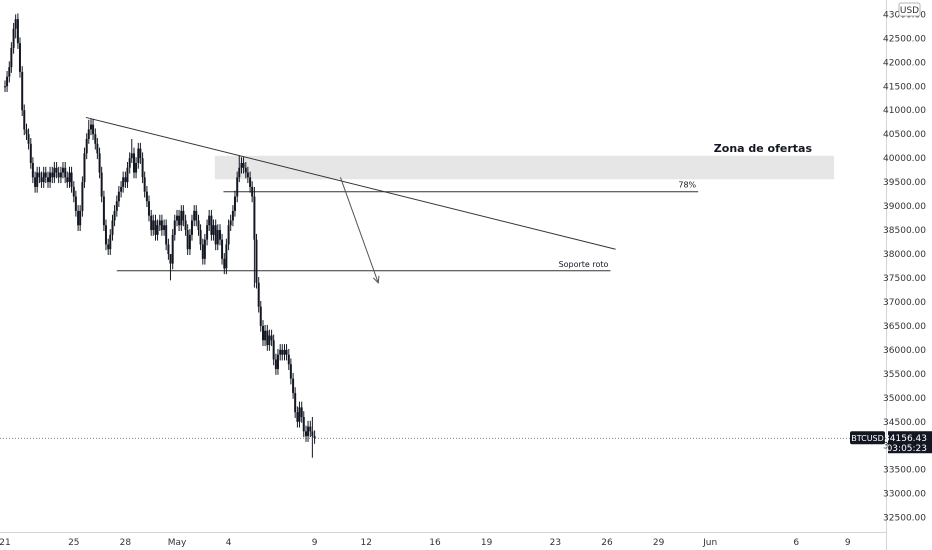  What do you see at coordinates (904, 255) in the screenshot?
I see `y-tick-label: 38000.00` at bounding box center [904, 255].